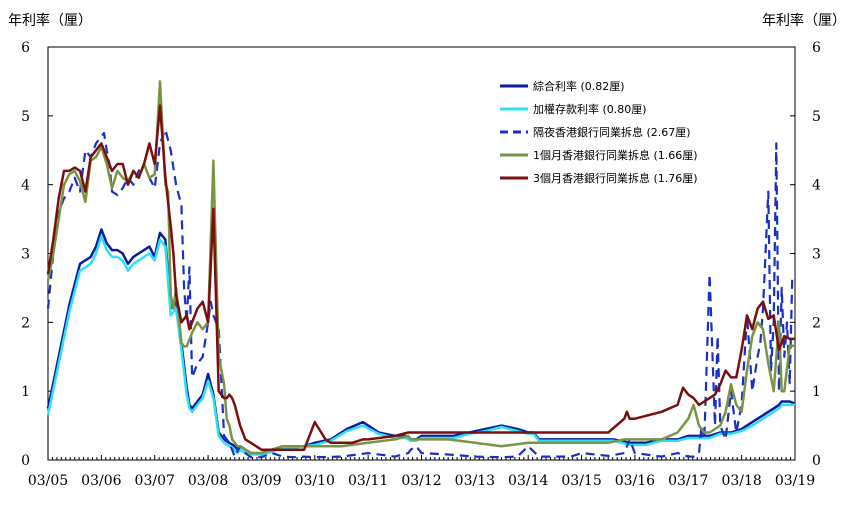 The image size is (854, 505). What do you see at coordinates (615, 155) in the screenshot?
I see `legend-label-4: 1個月香港銀行同業拆息 (1.66厘)` at bounding box center [615, 155].